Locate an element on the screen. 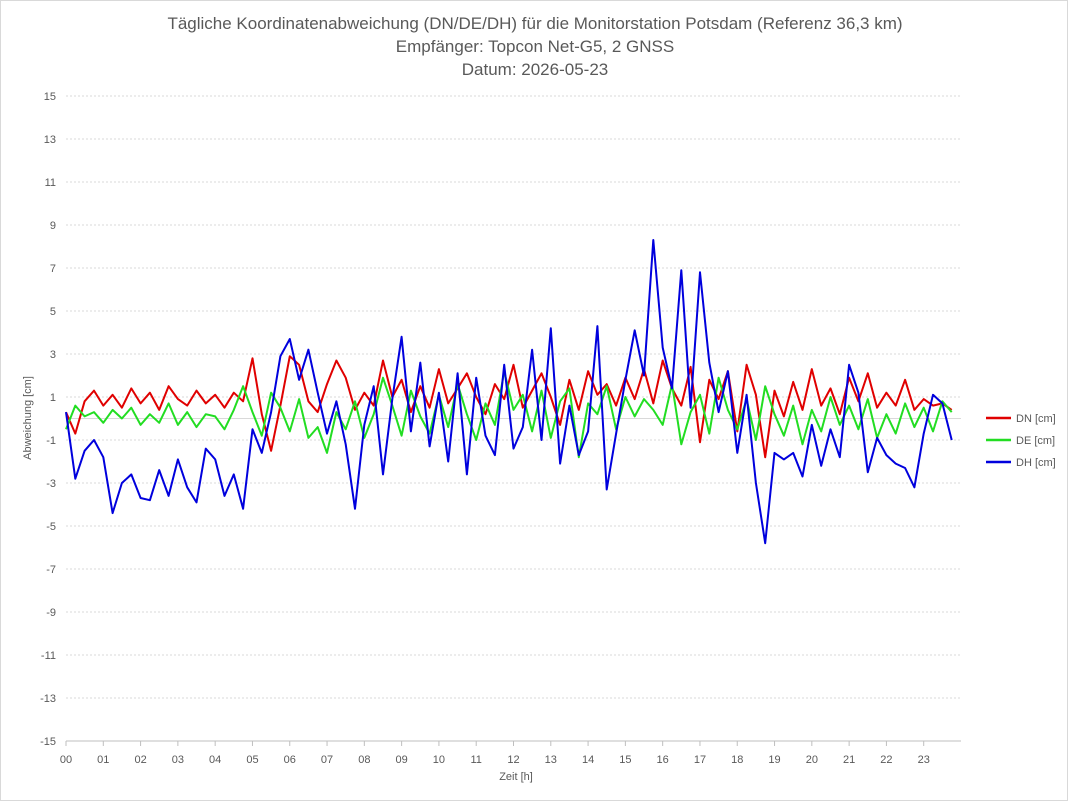 The height and width of the screenshot is (802, 1068). x-tick-label: 16 is located at coordinates (663, 760).